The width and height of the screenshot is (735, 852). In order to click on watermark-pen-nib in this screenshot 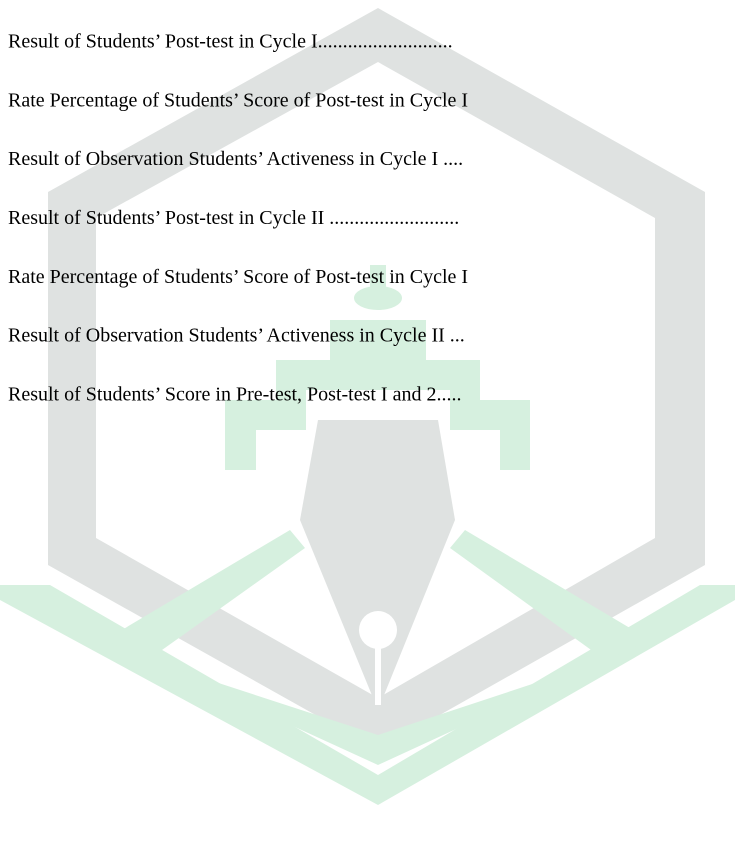, I will do `click(377, 565)`.